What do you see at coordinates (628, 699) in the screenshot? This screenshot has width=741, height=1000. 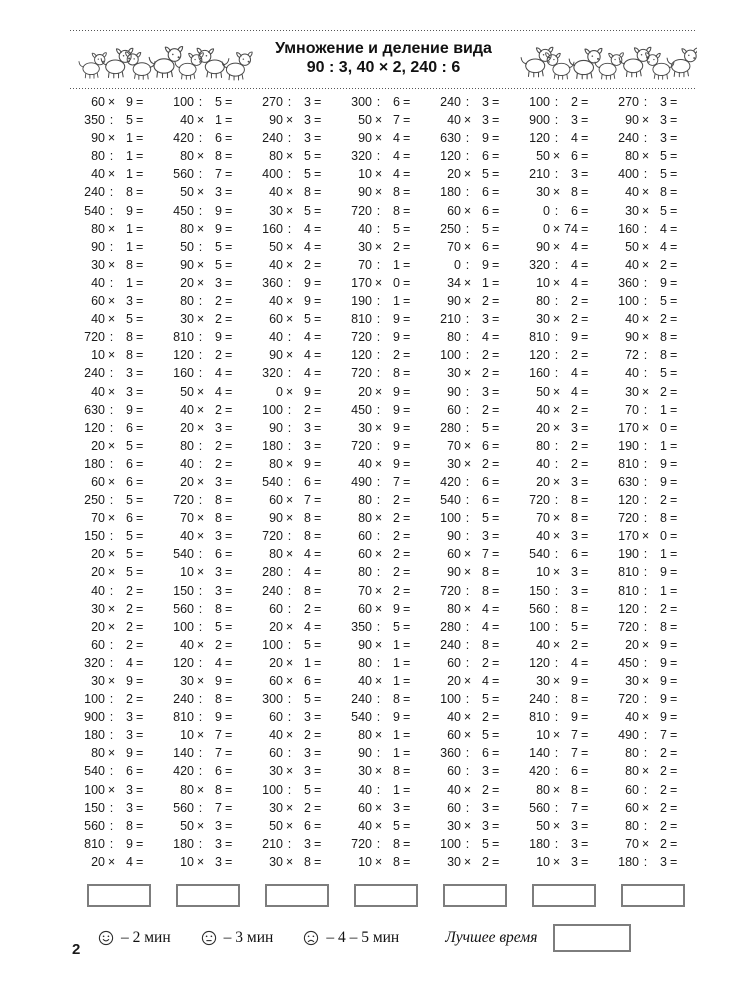 I see `operand-1: 720` at bounding box center [628, 699].